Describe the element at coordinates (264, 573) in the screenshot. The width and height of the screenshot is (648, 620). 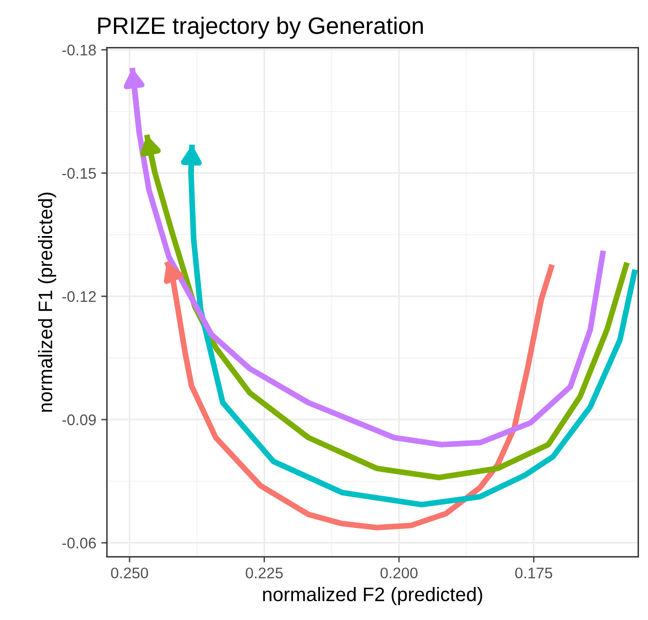
I see `x-tick-label: 0.225` at that location.